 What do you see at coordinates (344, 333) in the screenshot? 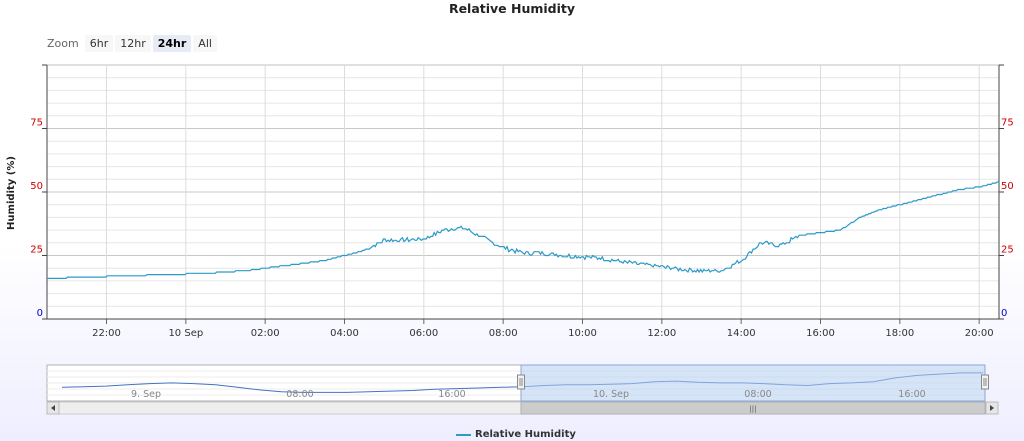
I see `x-tick-label: 04:00` at bounding box center [344, 333].